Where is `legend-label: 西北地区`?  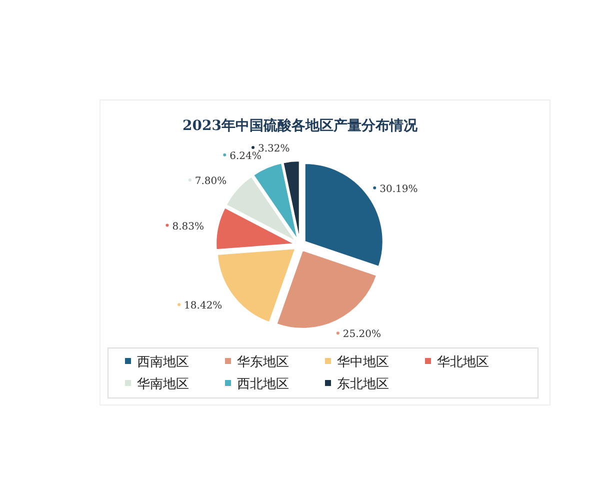 legend-label: 西北地区 is located at coordinates (263, 384).